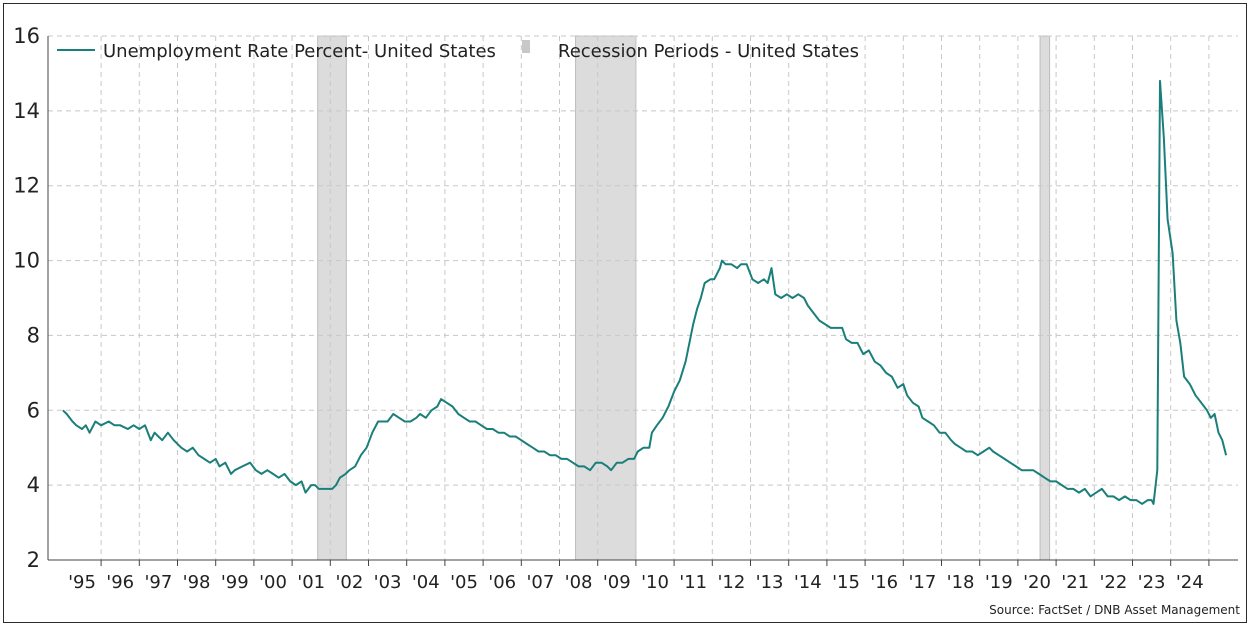 The width and height of the screenshot is (1252, 628). What do you see at coordinates (33, 410) in the screenshot?
I see `y-tick-label: 6` at bounding box center [33, 410].